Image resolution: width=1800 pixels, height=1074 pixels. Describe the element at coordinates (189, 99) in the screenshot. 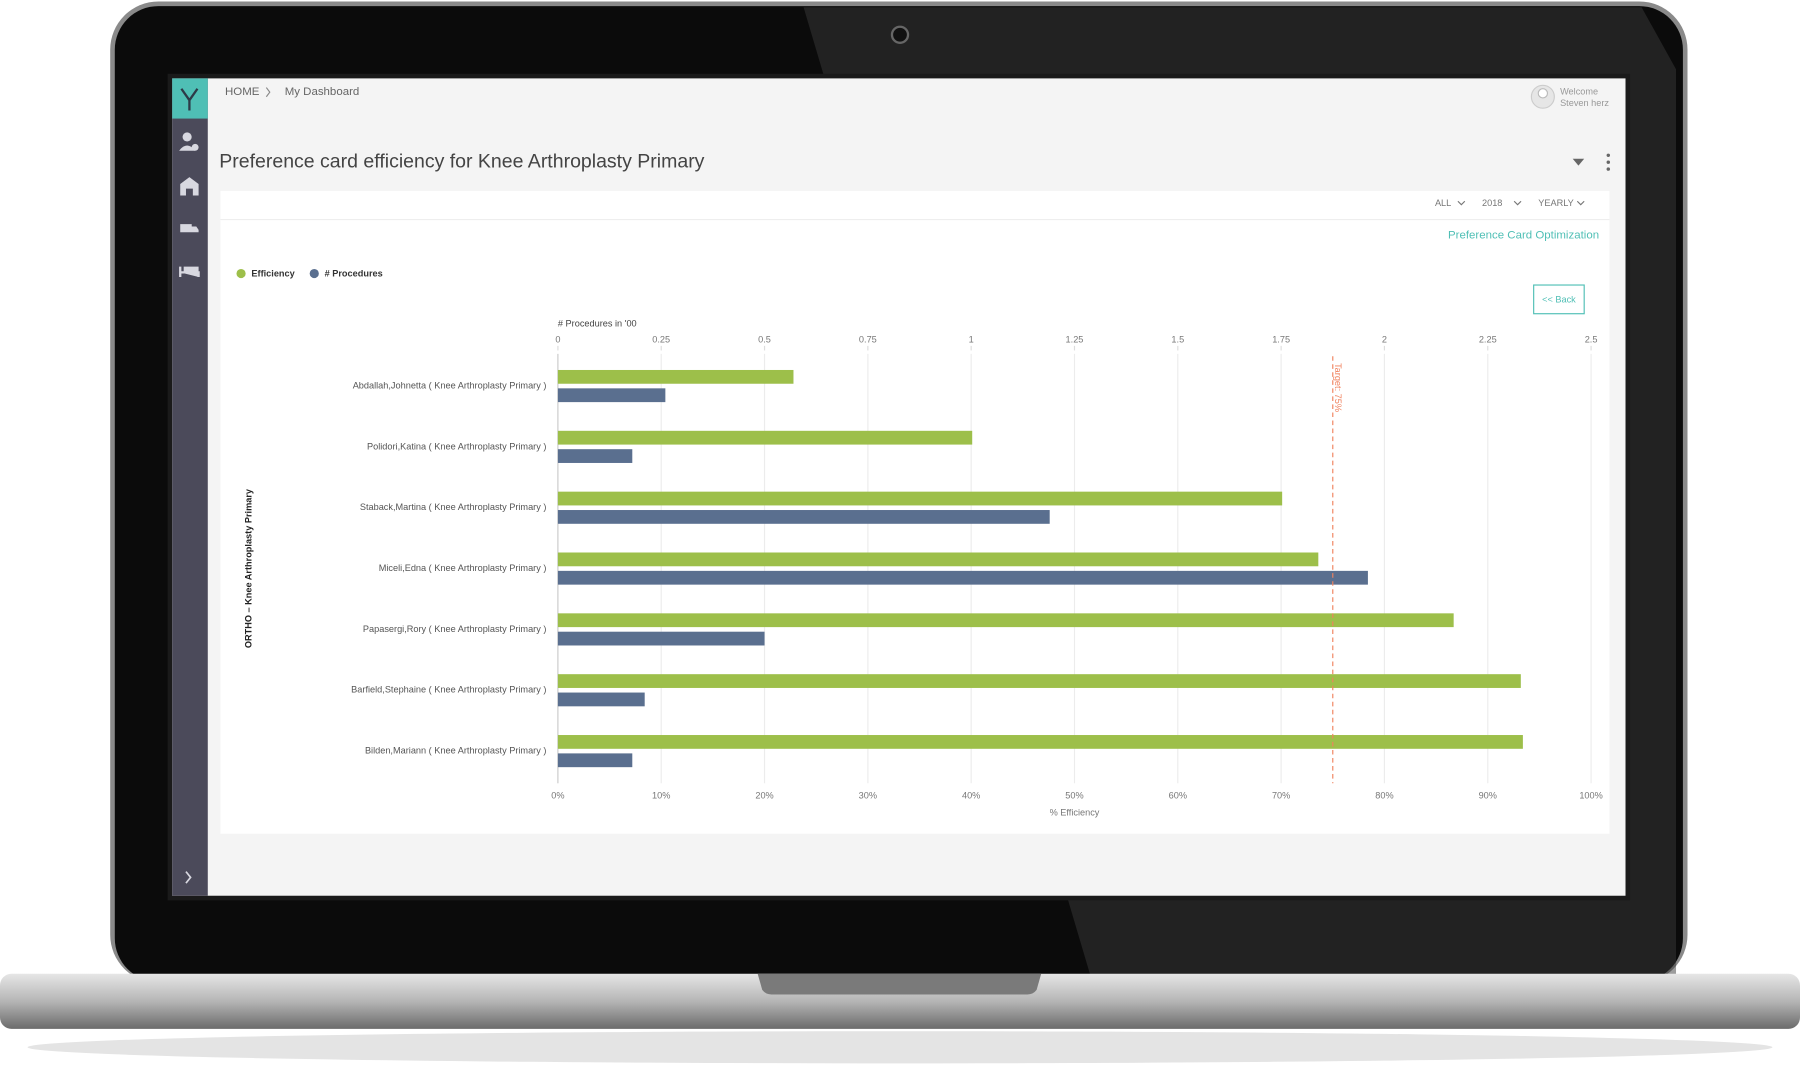

I see `logo-mark` at that location.